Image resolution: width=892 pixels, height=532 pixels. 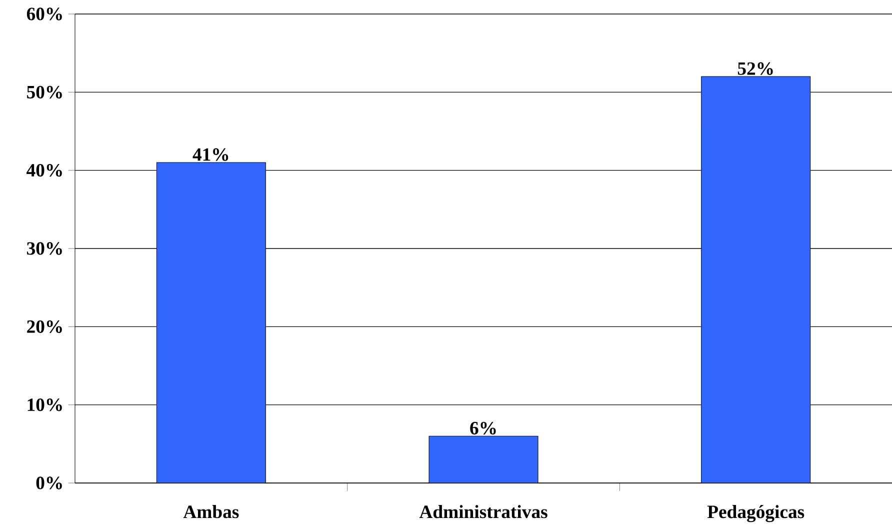 I want to click on y-tick-label: 60%, so click(x=44, y=14).